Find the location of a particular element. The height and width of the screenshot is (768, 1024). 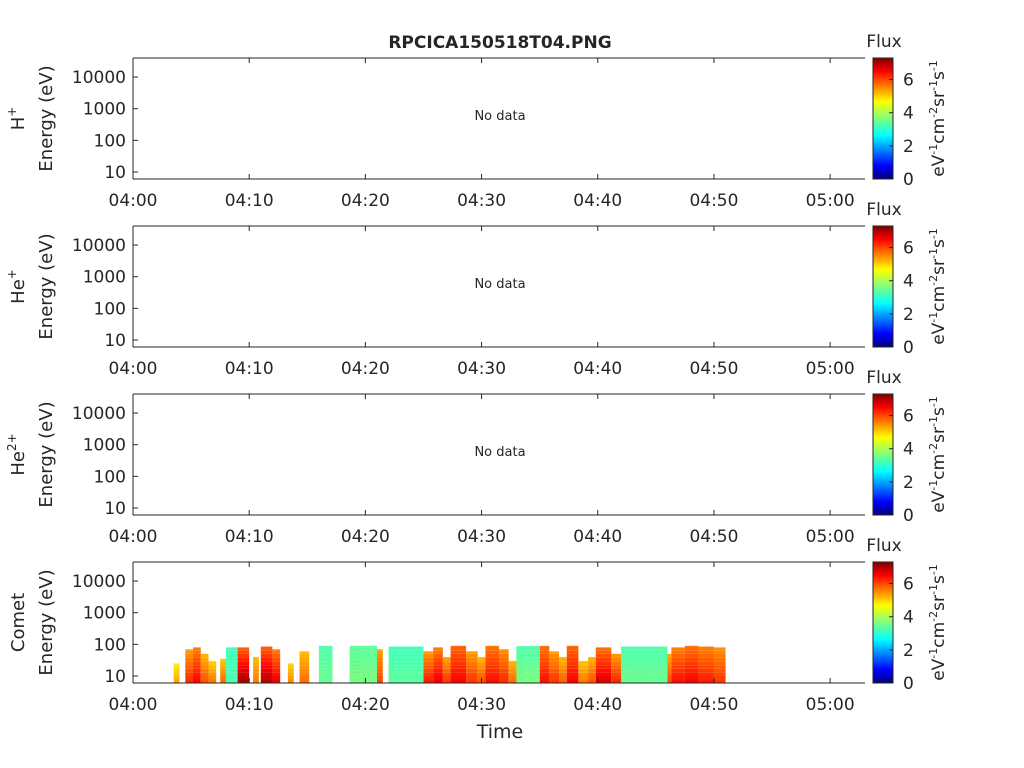

x-tick-label: 04:10 is located at coordinates (249, 369).